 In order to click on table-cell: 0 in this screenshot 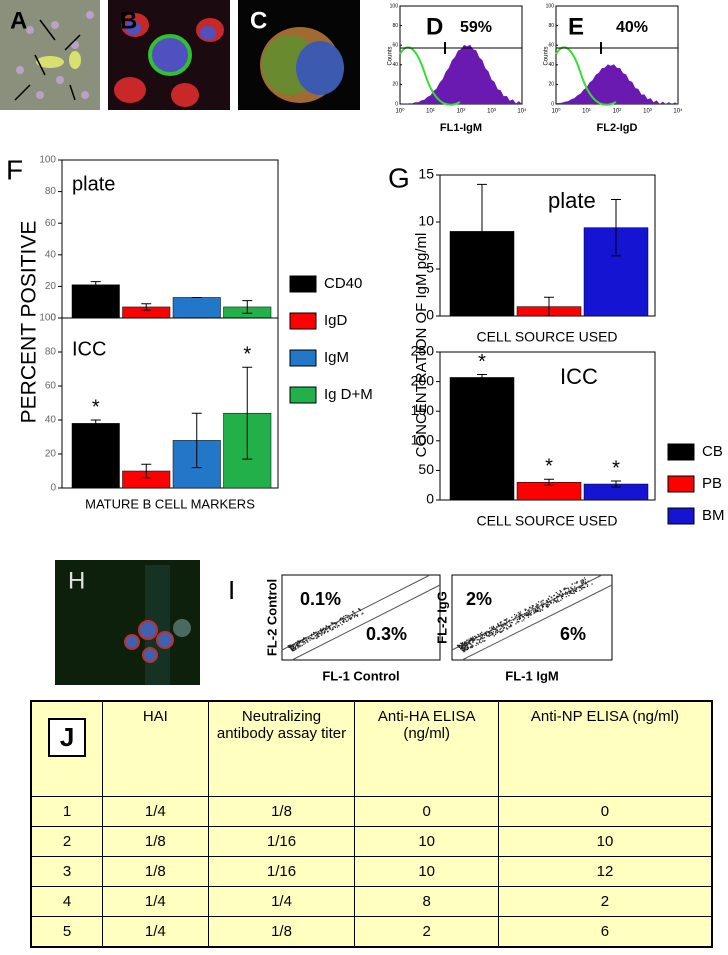, I will do `click(605, 811)`.